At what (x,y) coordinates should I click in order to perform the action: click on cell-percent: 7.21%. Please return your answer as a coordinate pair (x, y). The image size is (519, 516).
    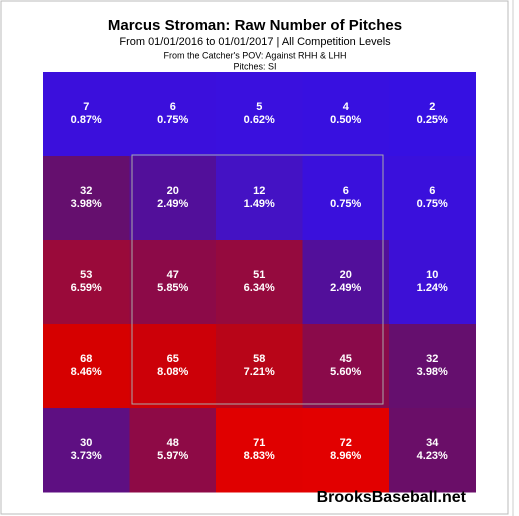
    Looking at the image, I should click on (259, 372).